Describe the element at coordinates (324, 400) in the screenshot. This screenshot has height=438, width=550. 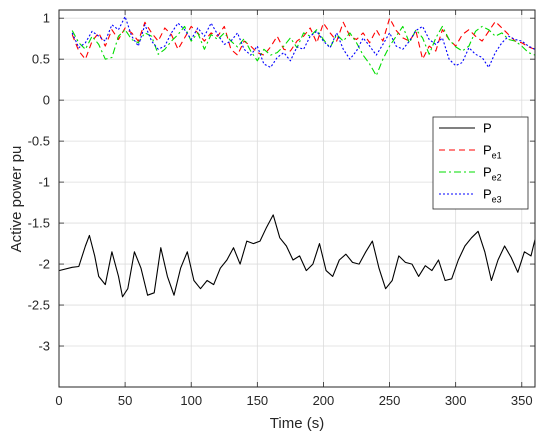
I see `x-tick-label: 200` at that location.